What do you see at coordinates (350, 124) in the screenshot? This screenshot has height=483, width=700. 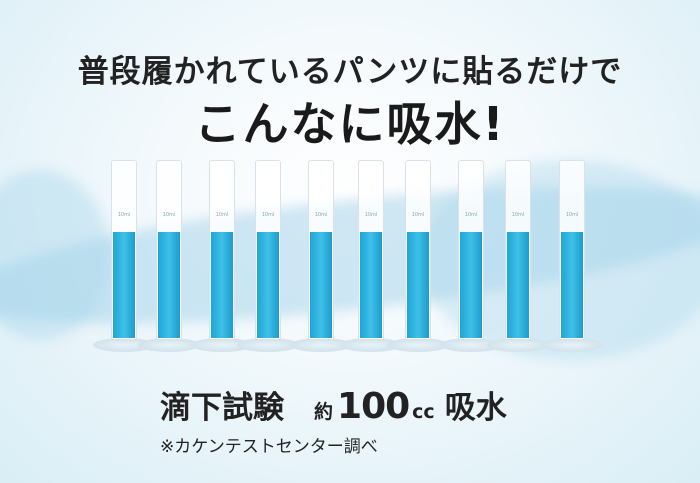 I see `headline-line2: こんなに吸水!` at bounding box center [350, 124].